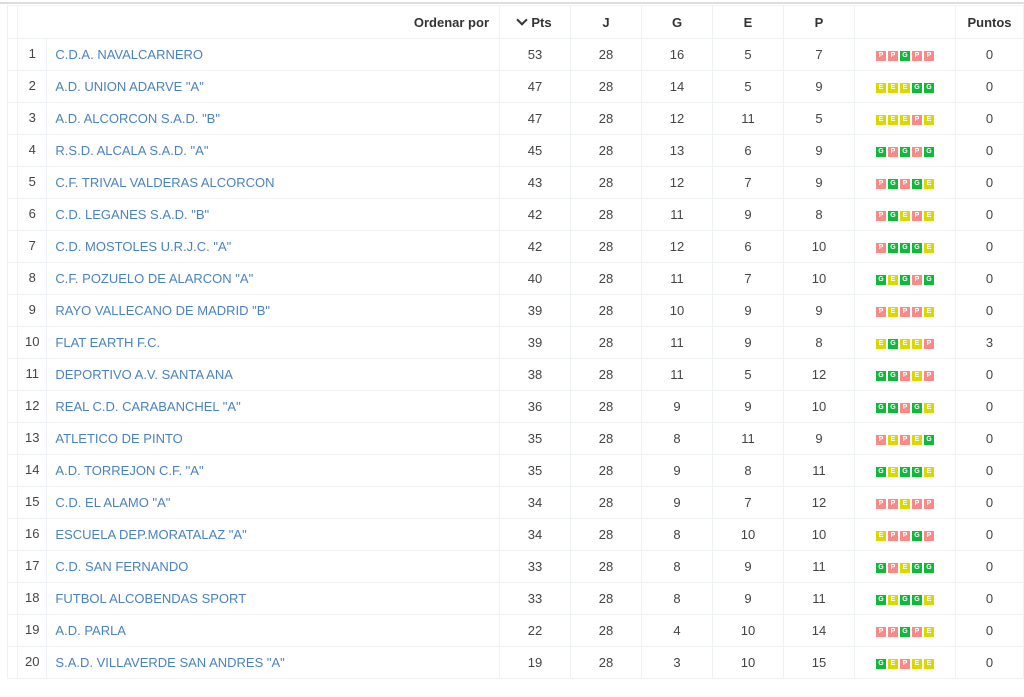  Describe the element at coordinates (748, 22) in the screenshot. I see `e-header: E` at that location.